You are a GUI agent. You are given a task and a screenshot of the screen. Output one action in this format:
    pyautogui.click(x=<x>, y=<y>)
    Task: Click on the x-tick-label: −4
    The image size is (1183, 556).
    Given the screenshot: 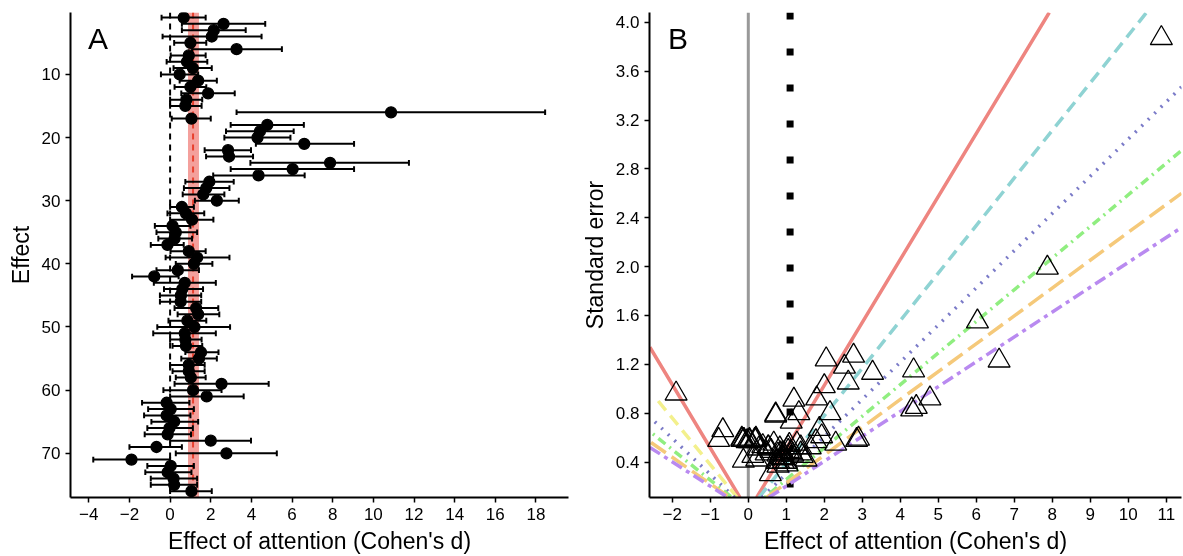 What is the action you would take?
    pyautogui.click(x=89, y=514)
    